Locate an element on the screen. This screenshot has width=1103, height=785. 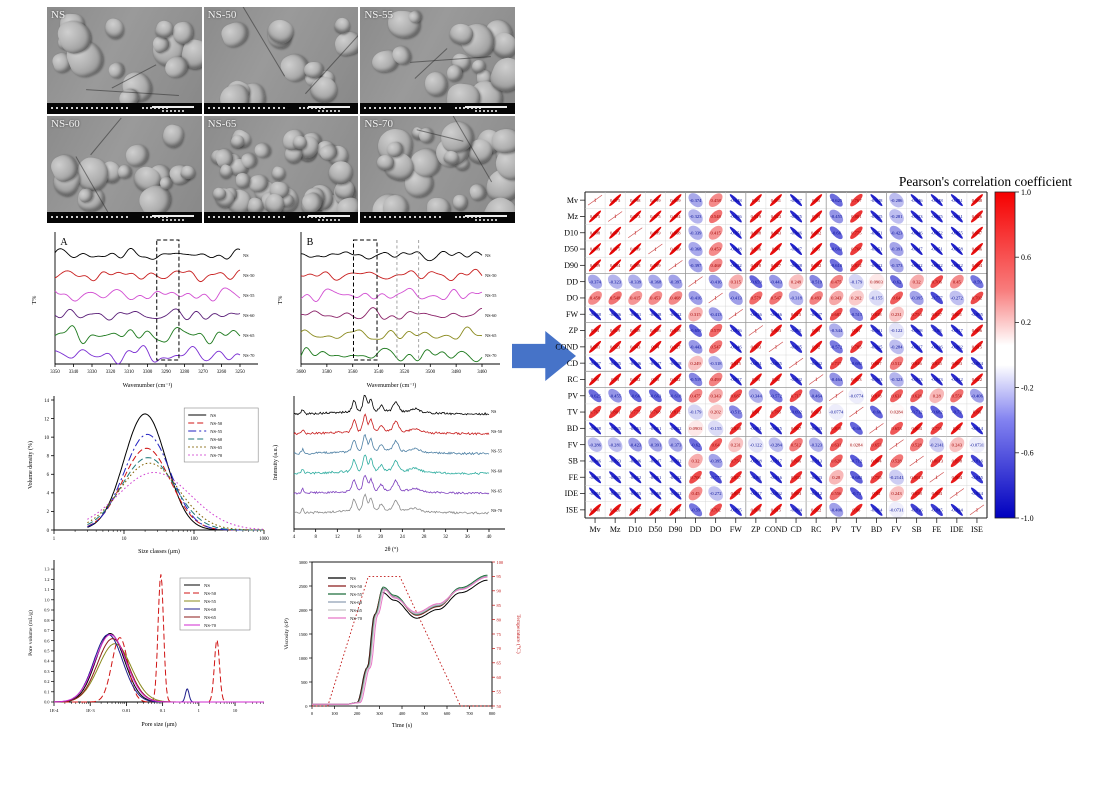
svg-text: IDE is located at coordinates (571, 493).